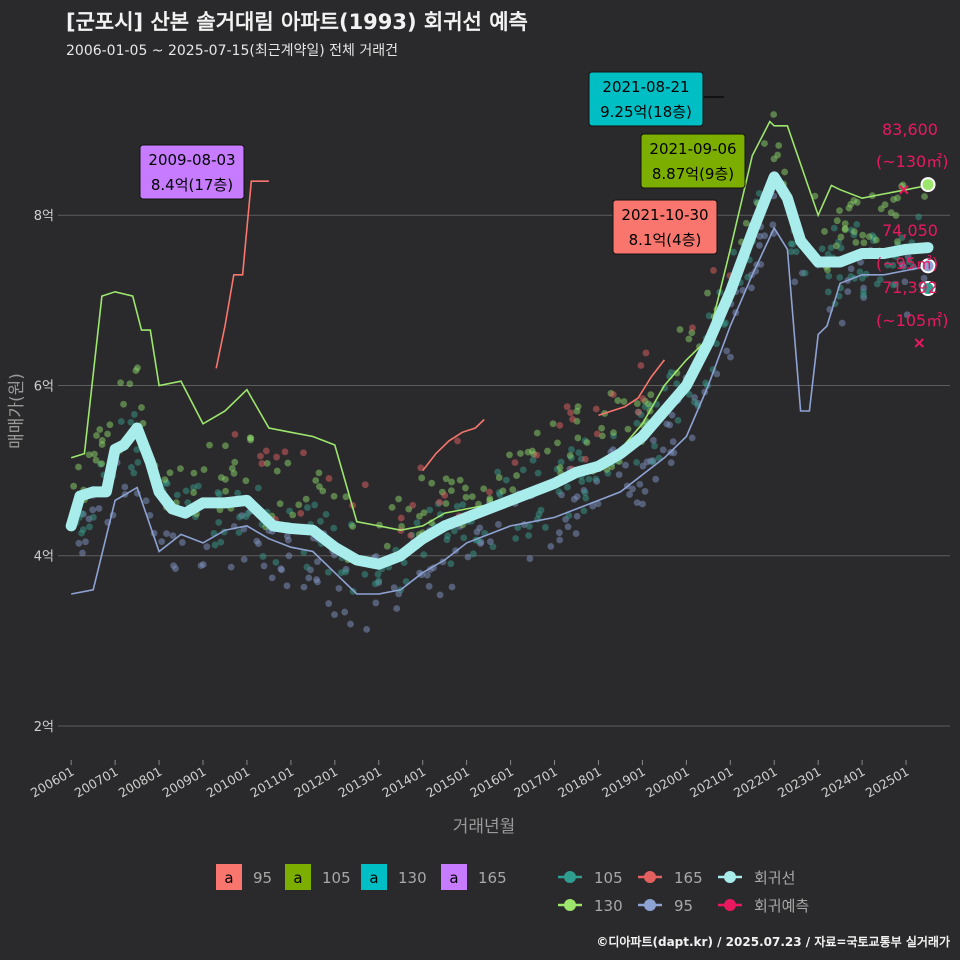  What do you see at coordinates (799, 782) in the screenshot?
I see `x-tick-label: 202301` at bounding box center [799, 782].